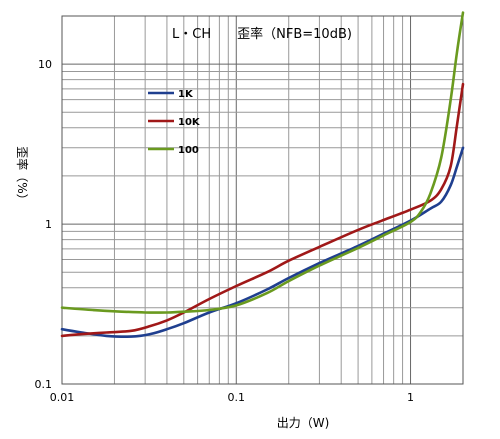 The width and height of the screenshot is (500, 439). What do you see at coordinates (22, 175) in the screenshot?
I see `y-axis-label: 歪率（%）` at bounding box center [22, 175].